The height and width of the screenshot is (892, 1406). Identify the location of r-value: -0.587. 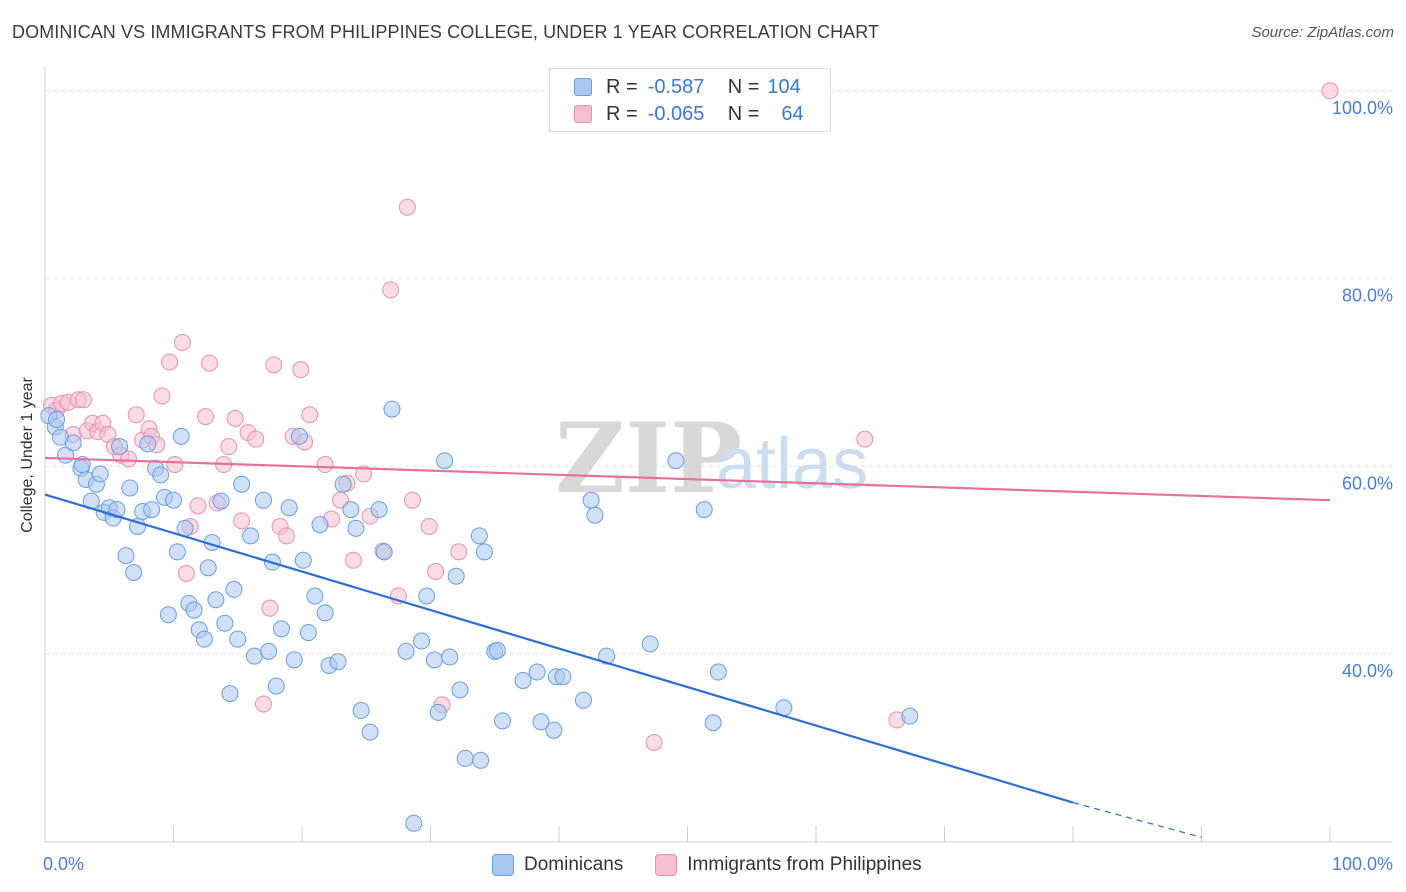
(676, 86).